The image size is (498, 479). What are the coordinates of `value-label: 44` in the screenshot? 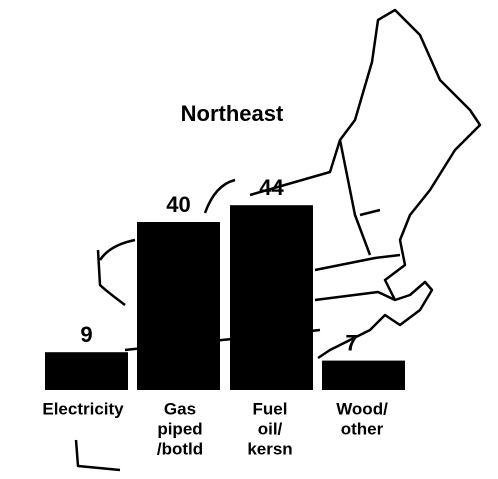 It's located at (271, 187).